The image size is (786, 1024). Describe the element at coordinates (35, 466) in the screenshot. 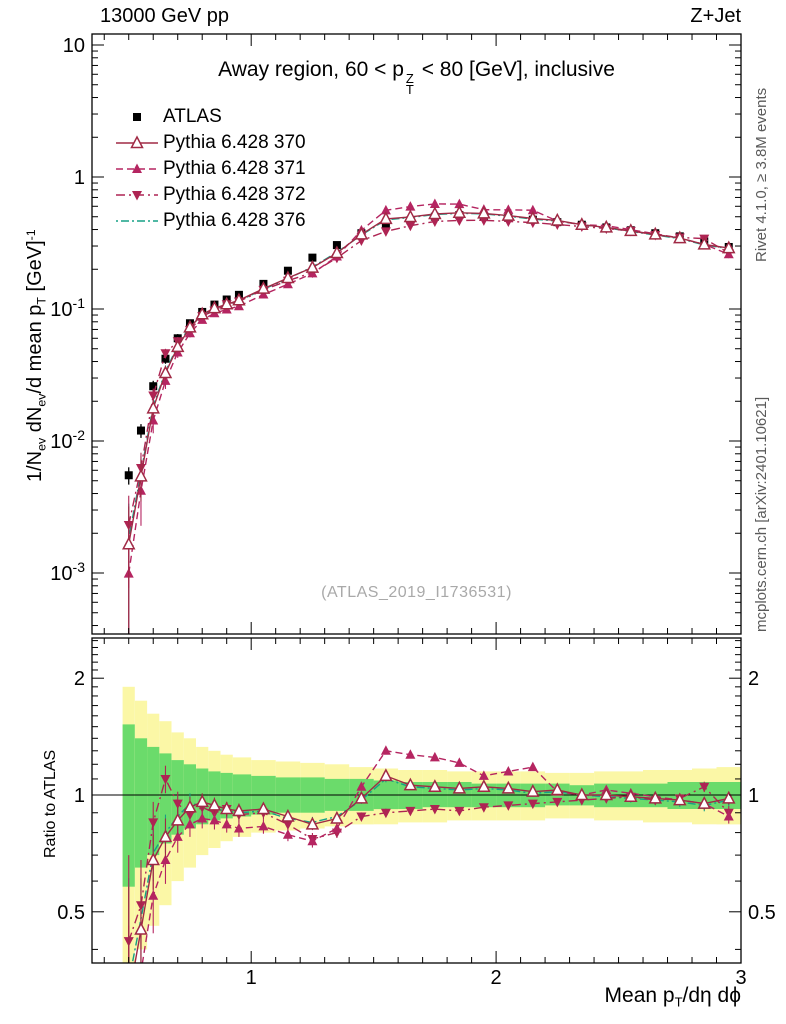

I see `ylabel-seg: 1/N` at that location.